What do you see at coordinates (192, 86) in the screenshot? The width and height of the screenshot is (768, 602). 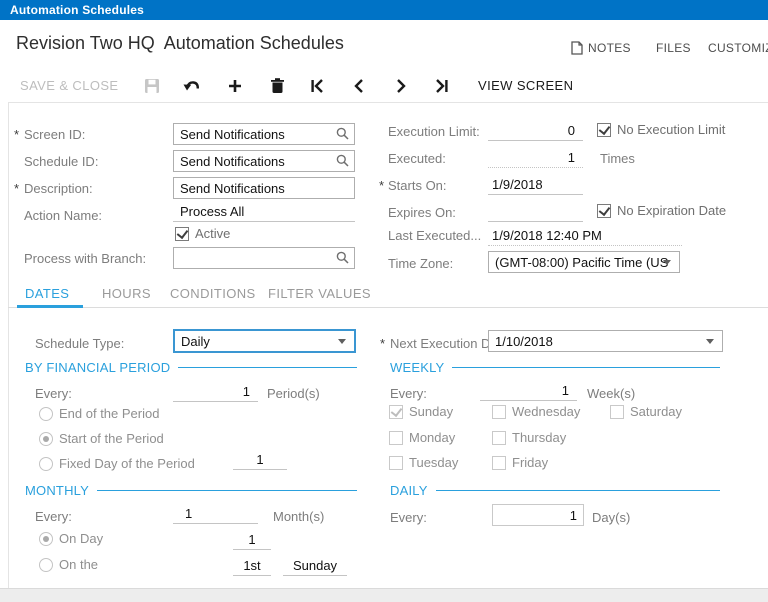 I see `undo-button` at bounding box center [192, 86].